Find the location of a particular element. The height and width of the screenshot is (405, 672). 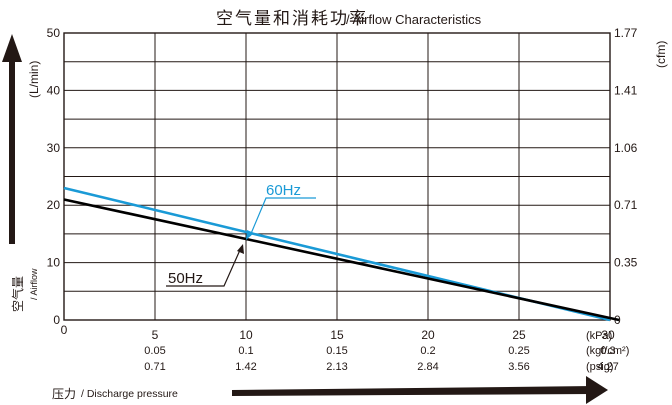

y-right-tick-label: 1.06 is located at coordinates (626, 148).